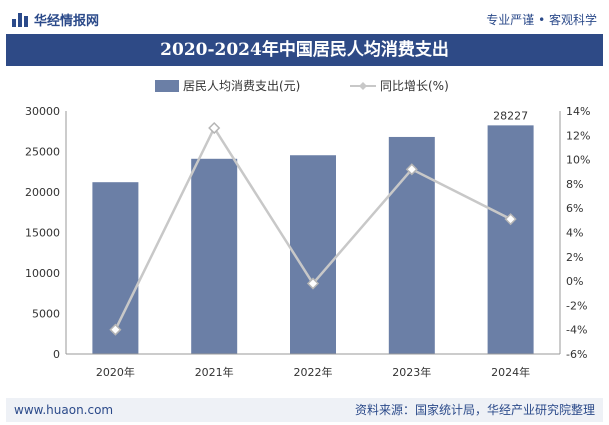 This screenshot has width=609, height=425. I want to click on brand-name: 华经情报网, so click(67, 21).